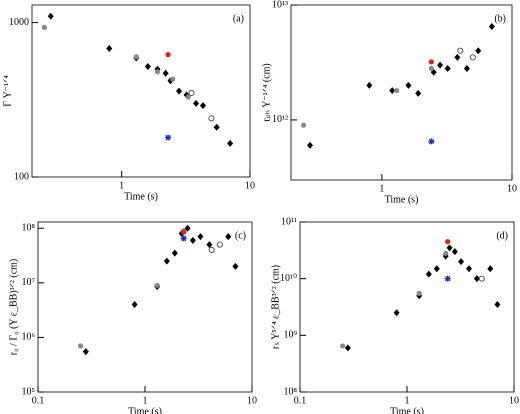 This screenshot has height=414, width=520. Describe the element at coordinates (502, 235) in the screenshot. I see `panel-annotation: (d)` at that location.